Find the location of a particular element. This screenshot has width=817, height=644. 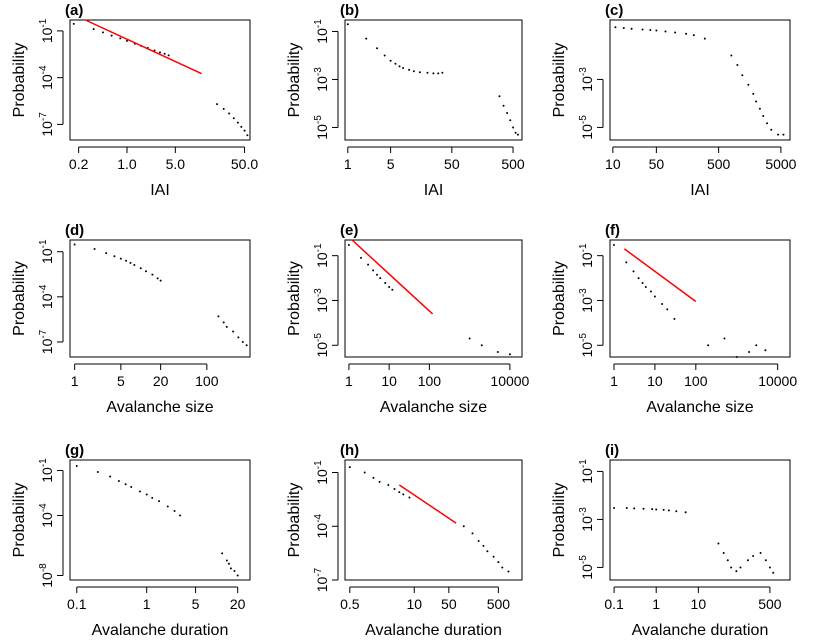

x-axis-title: Avalanche size is located at coordinates (699, 407).